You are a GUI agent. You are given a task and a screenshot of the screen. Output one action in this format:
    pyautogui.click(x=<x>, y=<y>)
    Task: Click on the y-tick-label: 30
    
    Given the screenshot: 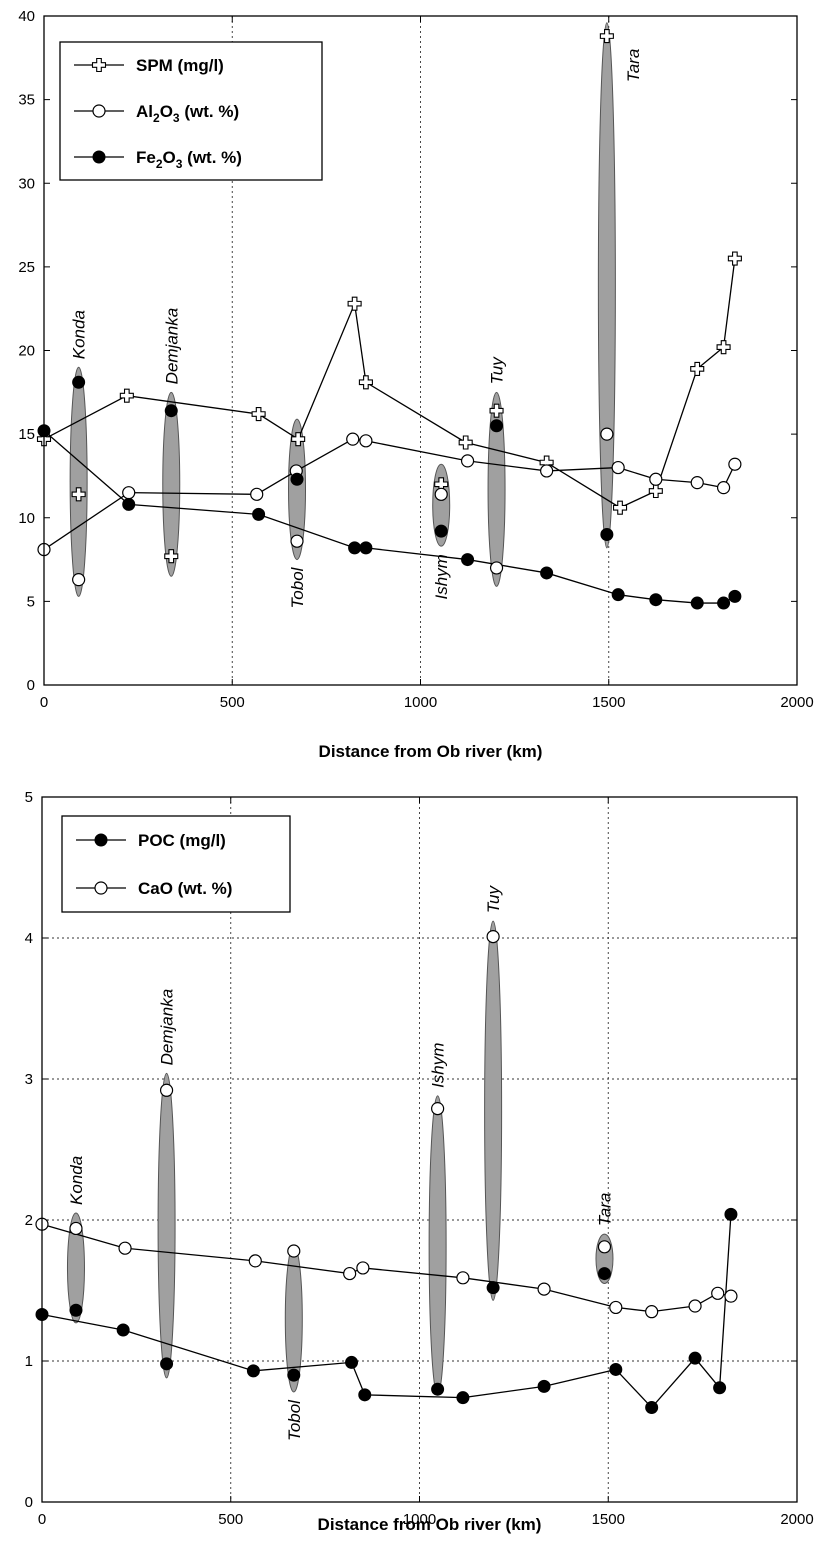 What is the action you would take?
    pyautogui.click(x=26, y=183)
    